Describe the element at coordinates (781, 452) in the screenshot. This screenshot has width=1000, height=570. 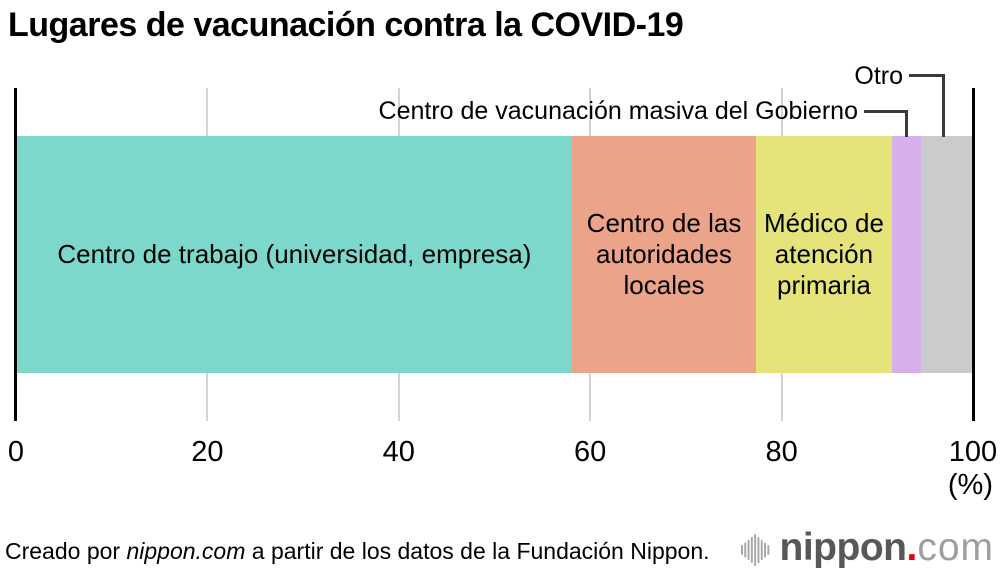
I see `x-tick-label-80: 80` at that location.